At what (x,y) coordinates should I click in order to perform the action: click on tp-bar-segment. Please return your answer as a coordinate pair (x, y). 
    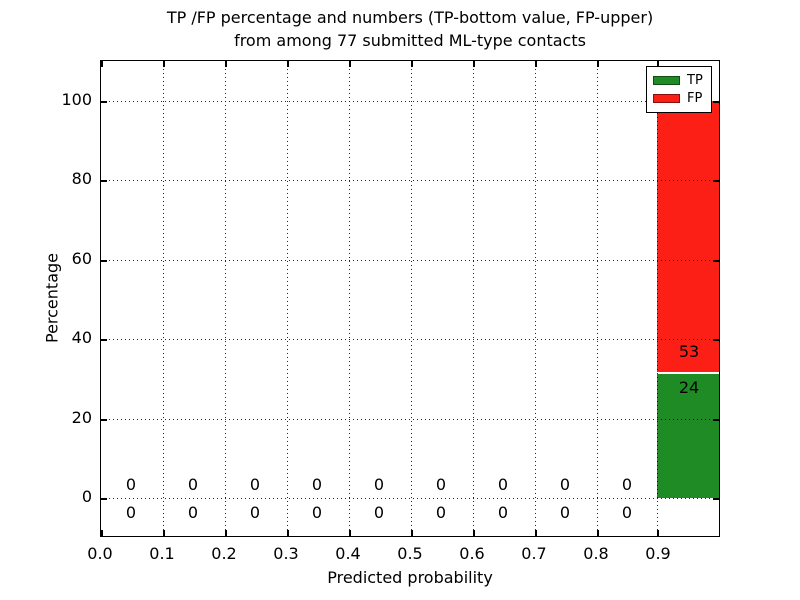
    Looking at the image, I should click on (688, 436).